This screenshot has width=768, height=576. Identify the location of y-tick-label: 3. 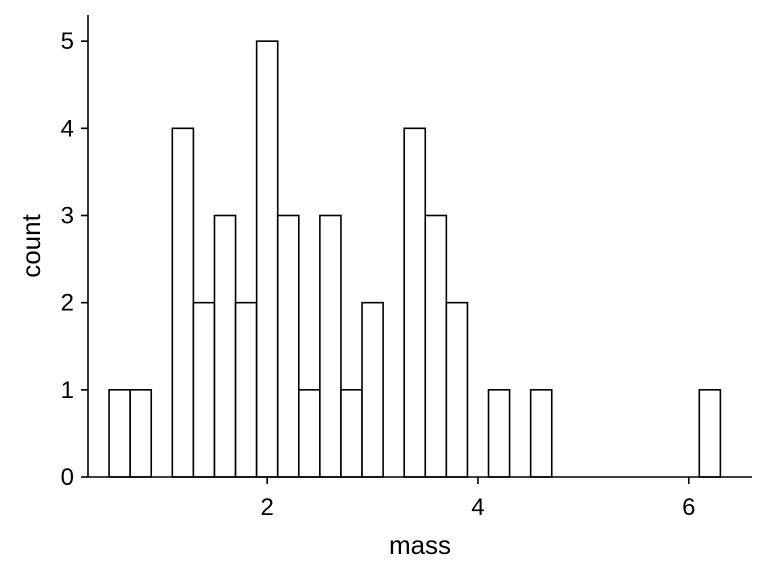
(67, 215).